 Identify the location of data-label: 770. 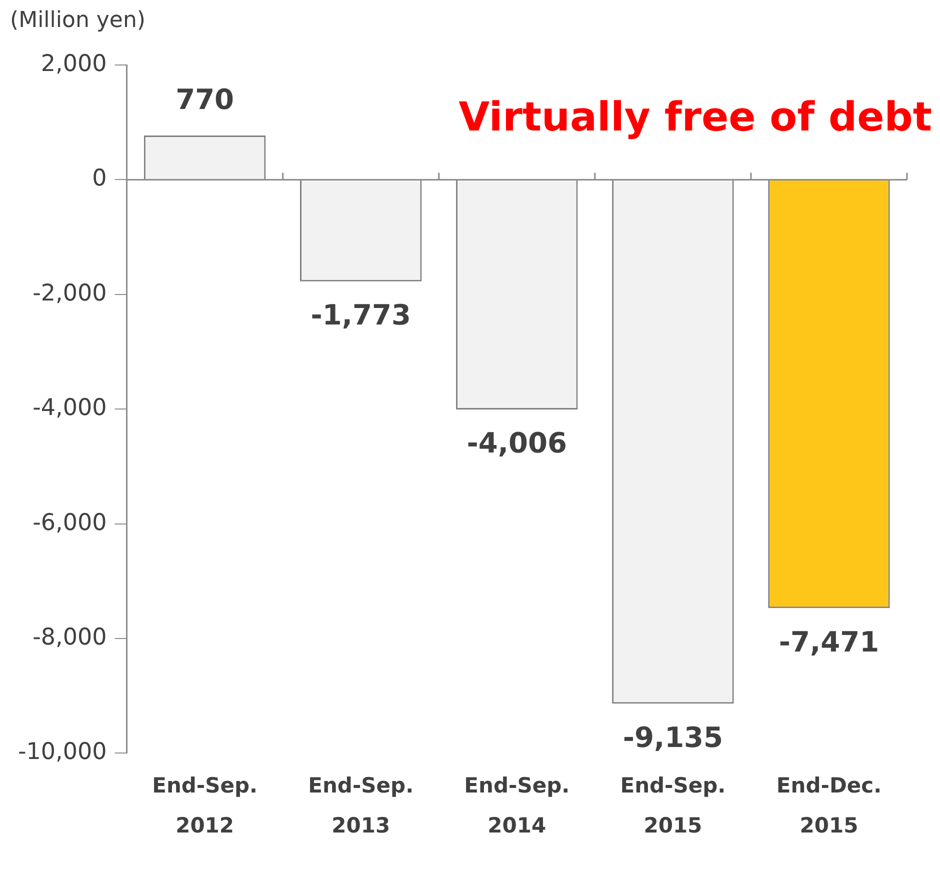
(205, 99).